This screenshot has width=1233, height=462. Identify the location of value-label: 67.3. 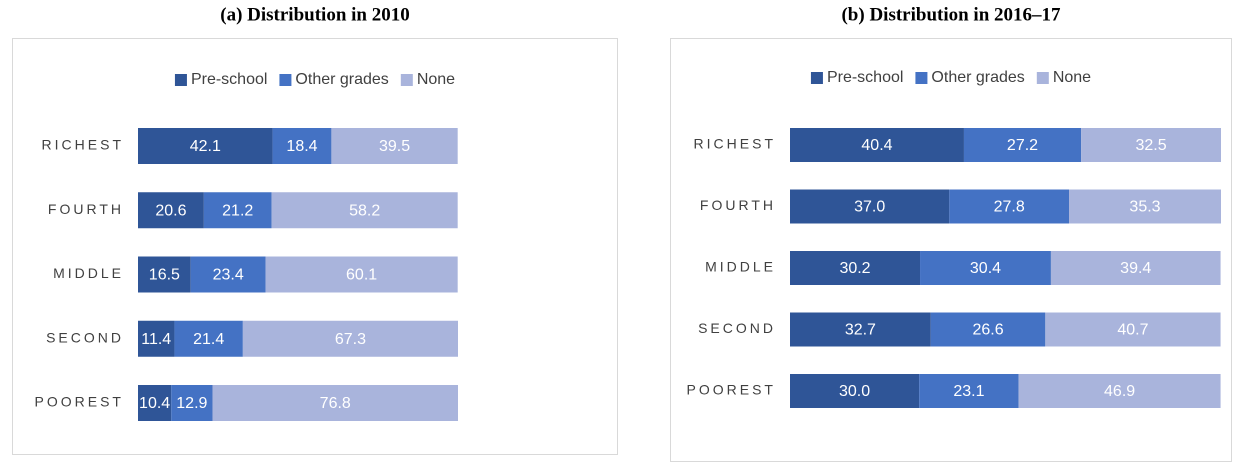
(350, 339).